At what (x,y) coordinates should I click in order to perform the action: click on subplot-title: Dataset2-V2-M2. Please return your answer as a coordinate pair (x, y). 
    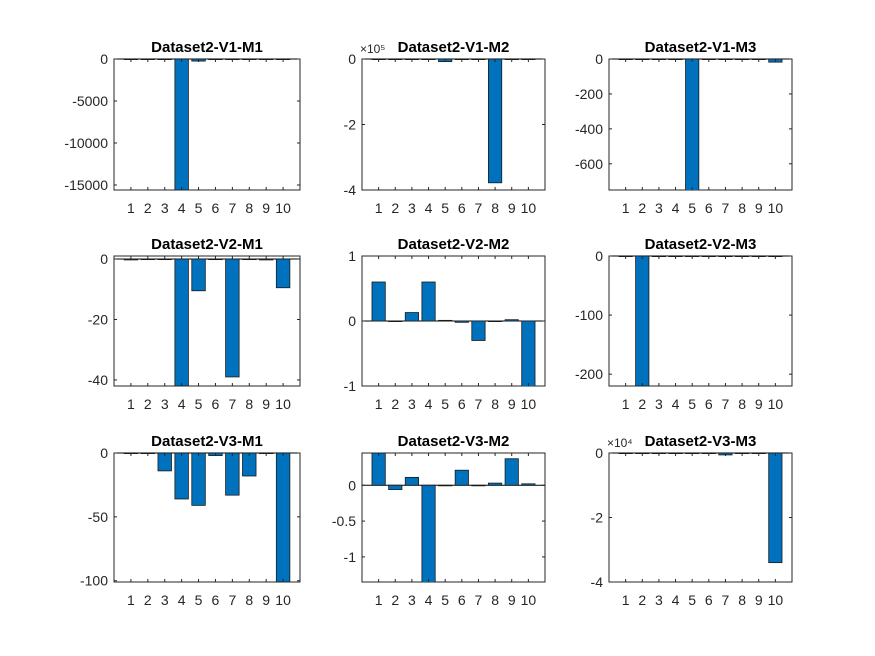
    Looking at the image, I should click on (454, 244).